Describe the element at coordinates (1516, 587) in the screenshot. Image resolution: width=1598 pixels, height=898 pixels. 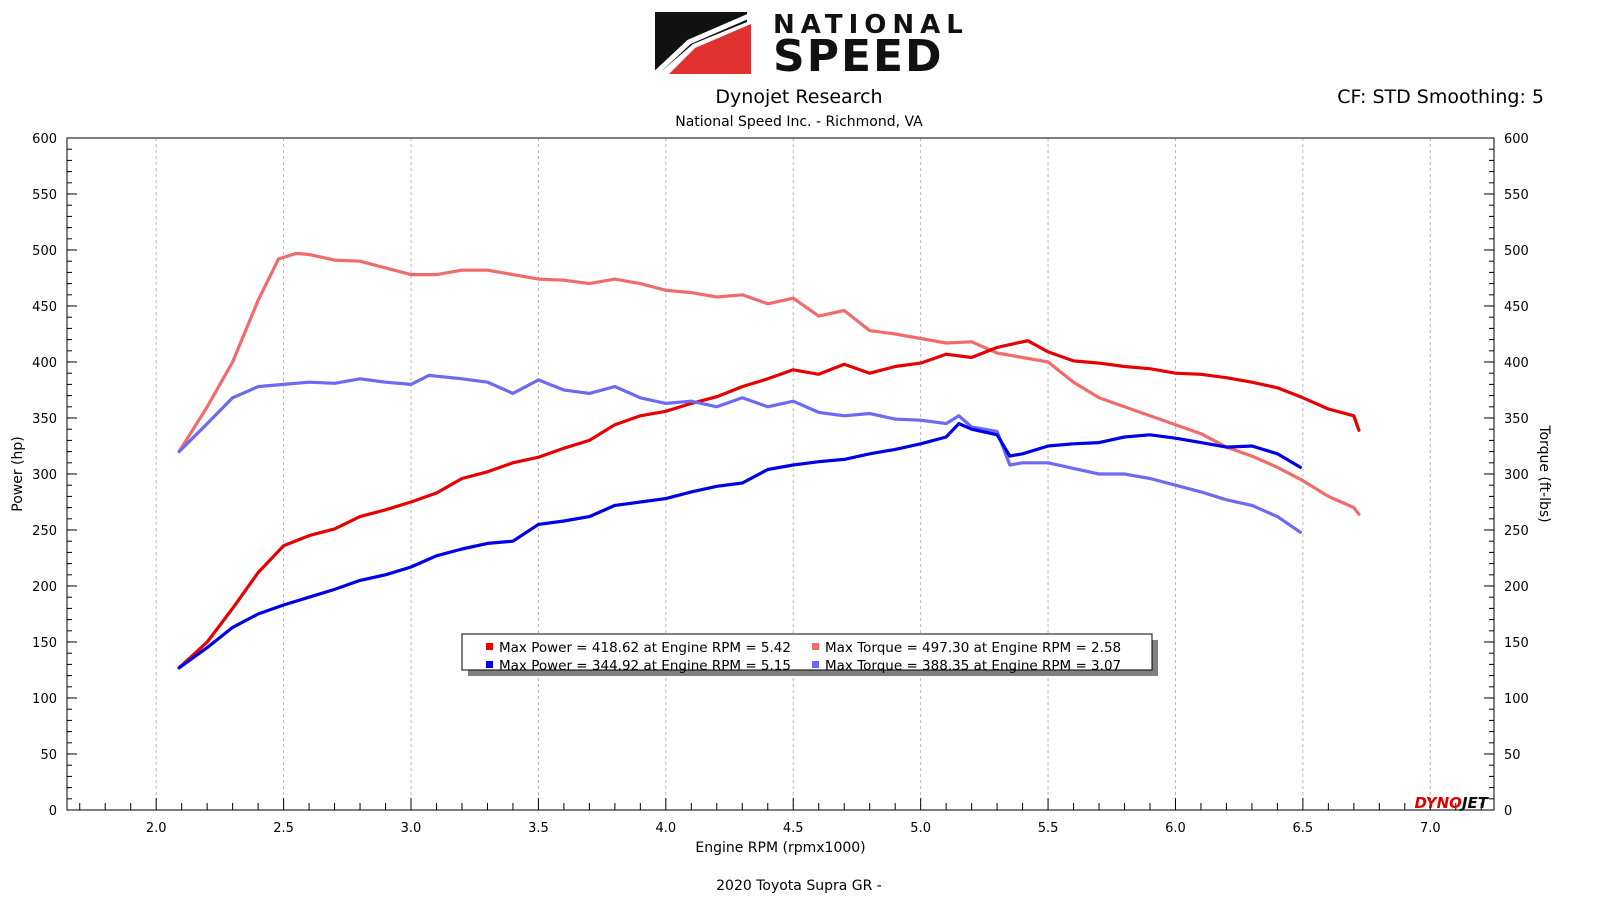
I see `y-right-tick-label: 200` at that location.